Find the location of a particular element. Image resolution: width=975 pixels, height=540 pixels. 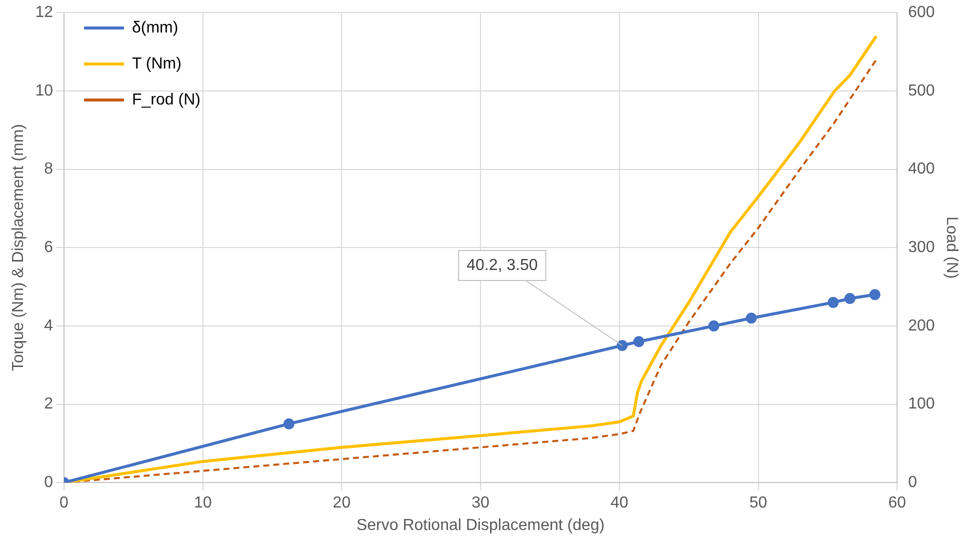

y-tick-label: 12 is located at coordinates (44, 13).